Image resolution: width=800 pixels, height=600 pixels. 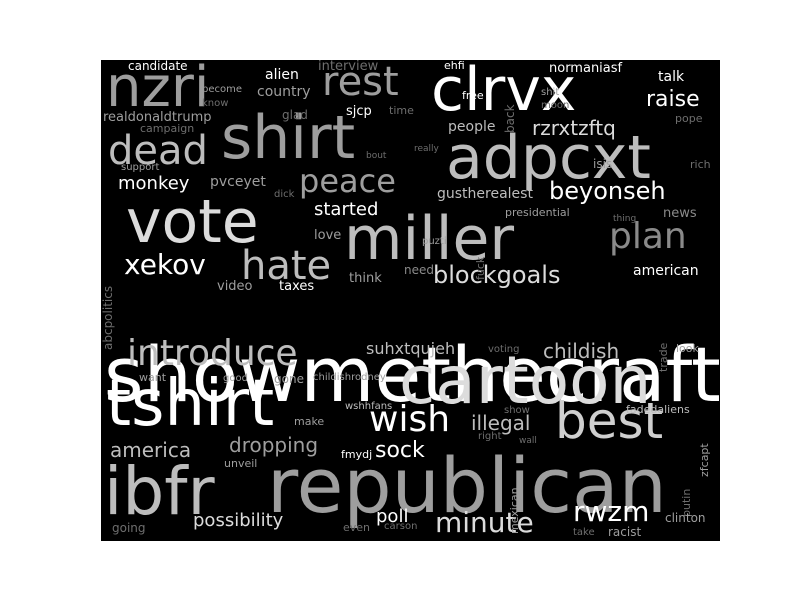 What do you see at coordinates (514, 510) in the screenshot?
I see `word-mexican: mexican` at bounding box center [514, 510].